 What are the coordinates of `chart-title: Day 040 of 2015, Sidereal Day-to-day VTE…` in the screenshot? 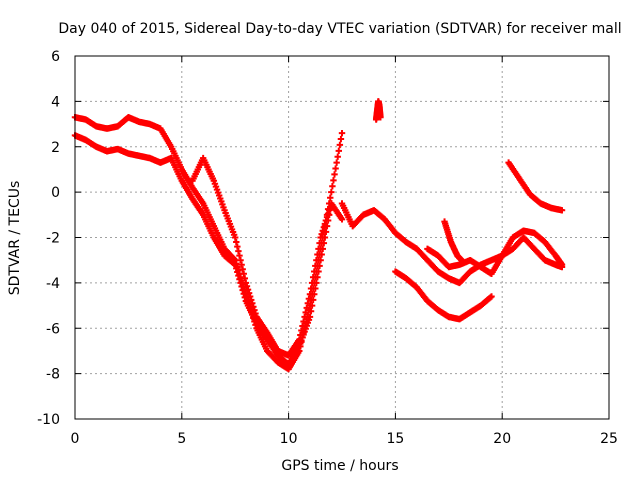 It's located at (339, 29).